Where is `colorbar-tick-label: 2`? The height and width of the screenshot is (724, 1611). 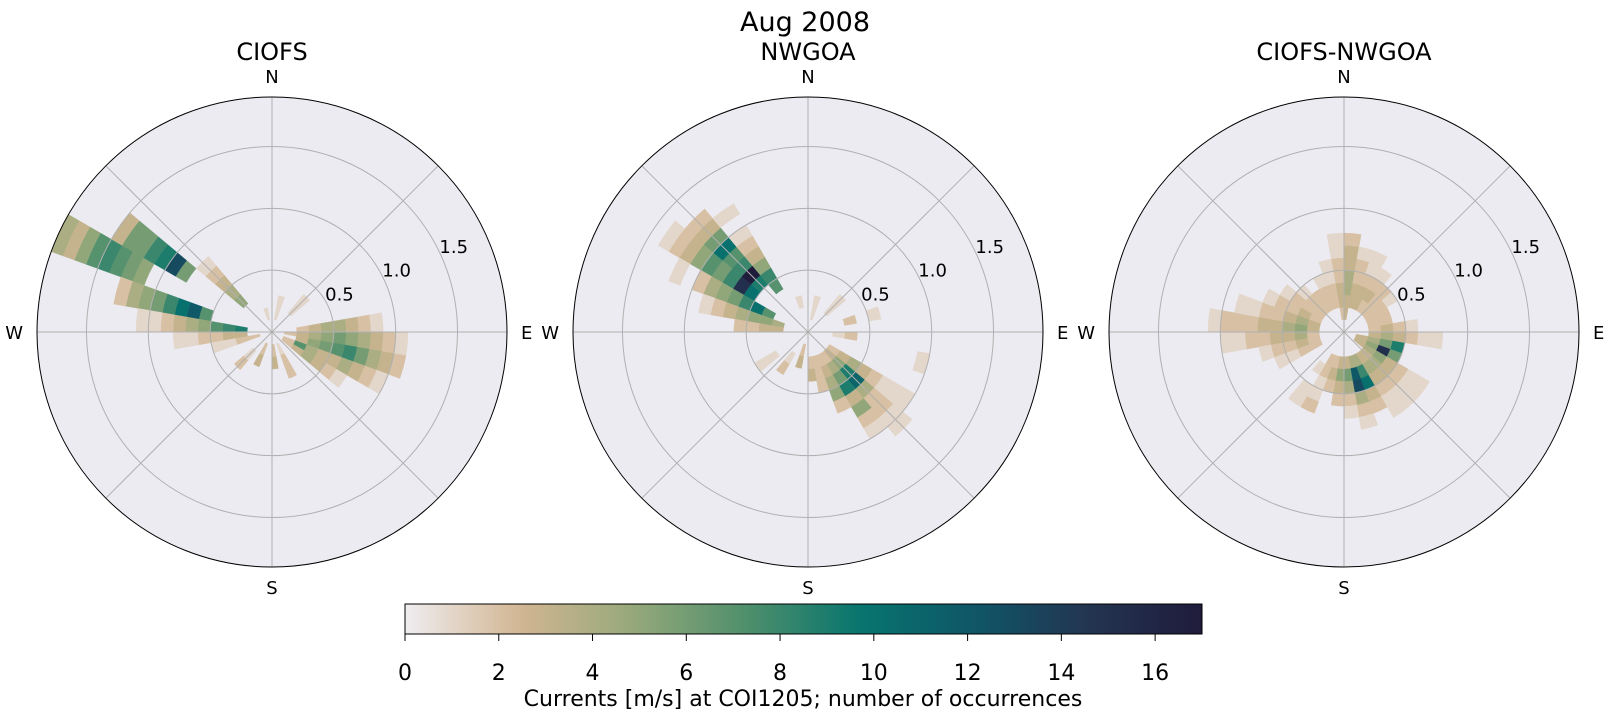 colorbar-tick-label: 2 is located at coordinates (499, 673).